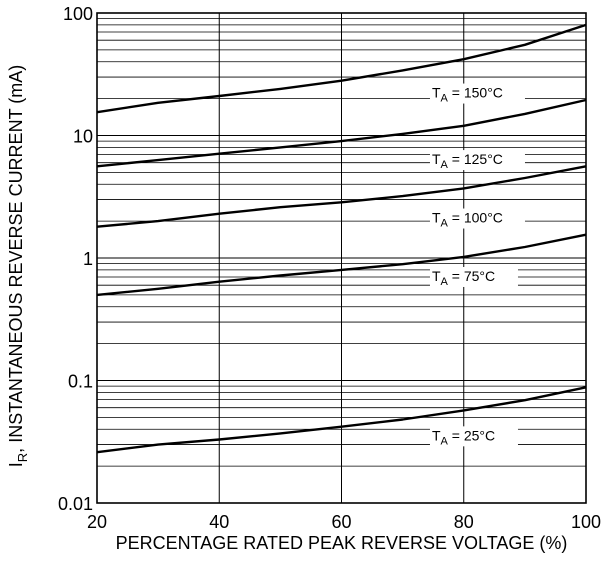 The width and height of the screenshot is (613, 561). I want to click on y-axis-label: IR, INSTANTANEOUS REVERSE CURRENT (mA), so click(18, 266).